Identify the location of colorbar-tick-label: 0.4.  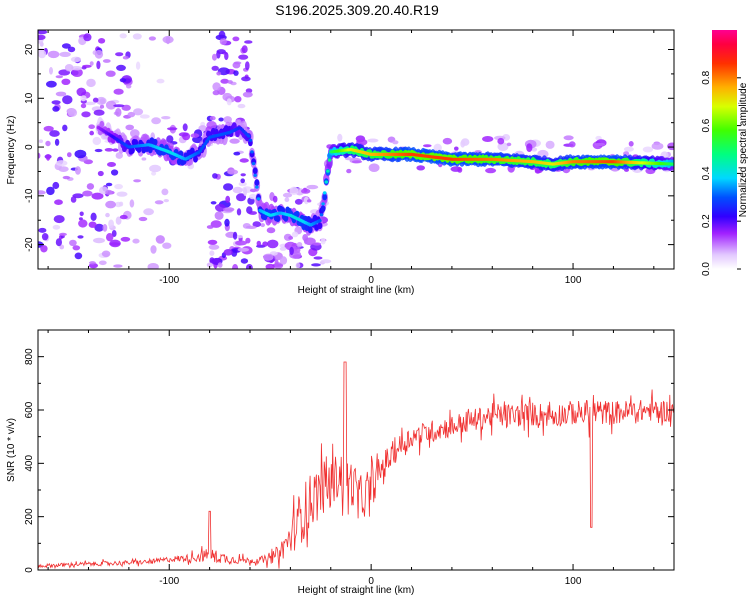
(706, 173).